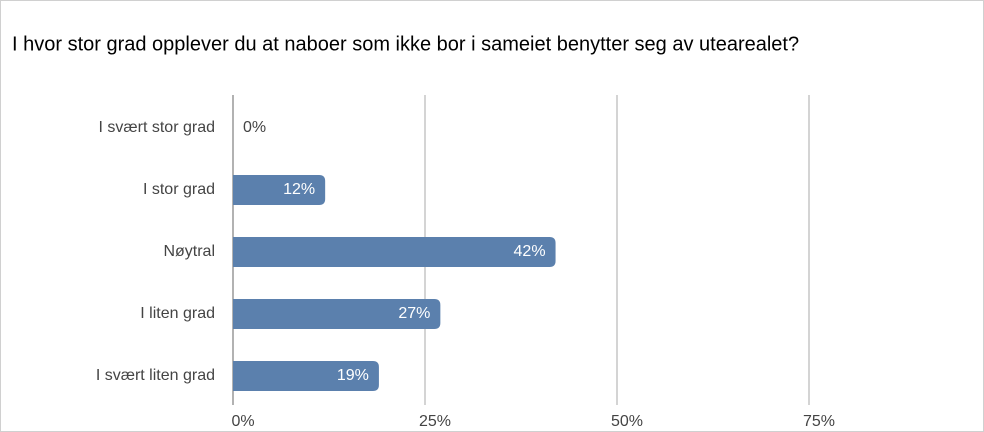 The width and height of the screenshot is (984, 432). Describe the element at coordinates (299, 189) in the screenshot. I see `value-label: 12%` at that location.